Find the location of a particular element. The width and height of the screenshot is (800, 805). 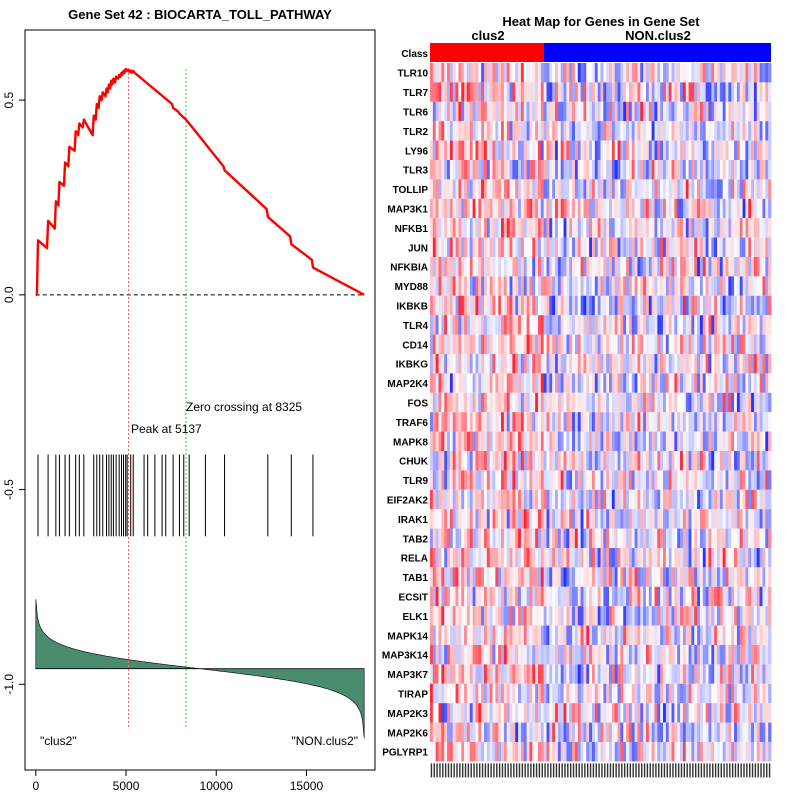

heatmap-row-ecsit is located at coordinates (601, 596).